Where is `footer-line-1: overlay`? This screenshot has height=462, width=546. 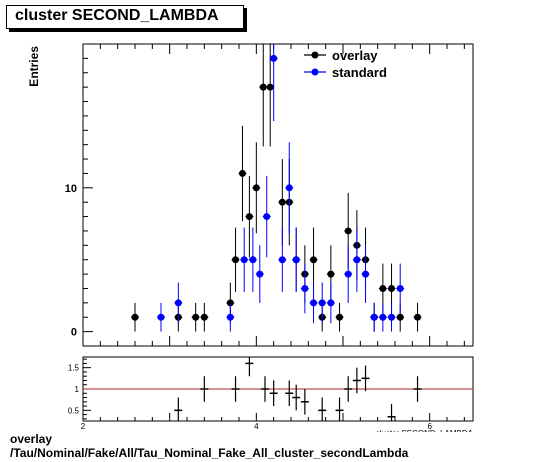 footer-line-1: overlay is located at coordinates (31, 439).